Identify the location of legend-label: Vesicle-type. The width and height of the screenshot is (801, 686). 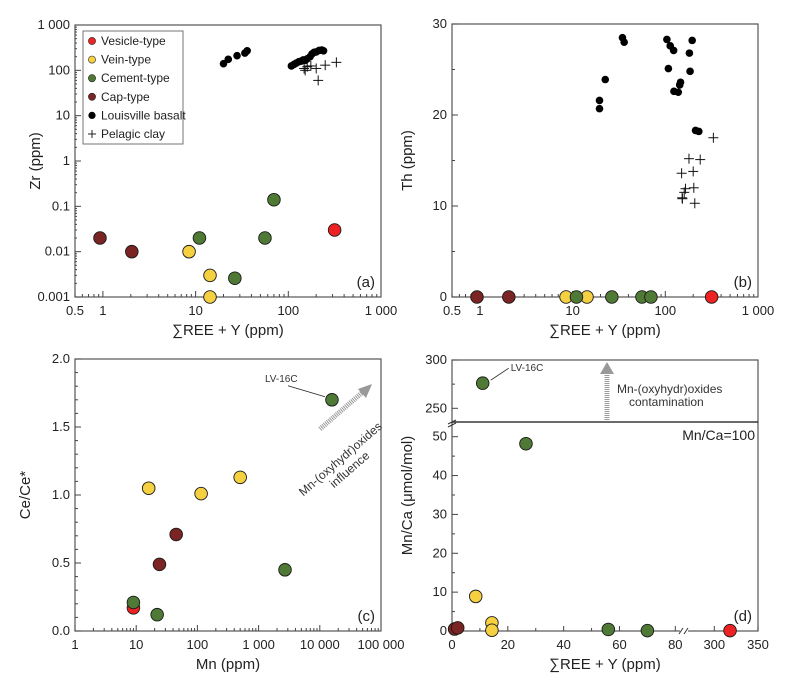
(133, 41).